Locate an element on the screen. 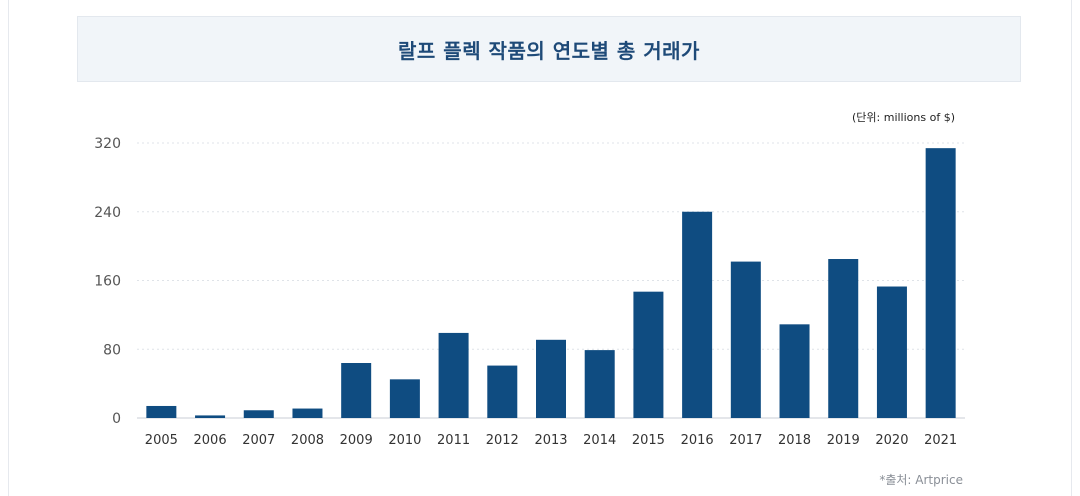 The image size is (1080, 496). y-tick-label: 160 is located at coordinates (107, 282).